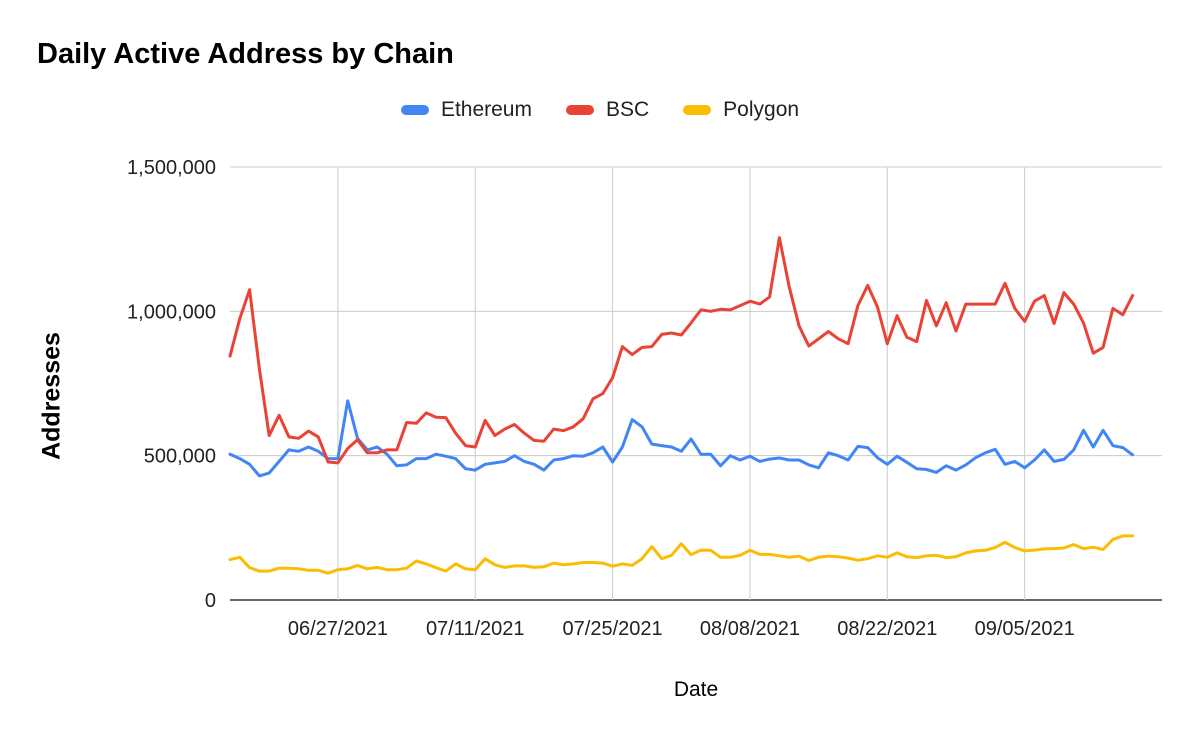 The height and width of the screenshot is (742, 1200). I want to click on legend-label-bsc: BSC, so click(627, 109).